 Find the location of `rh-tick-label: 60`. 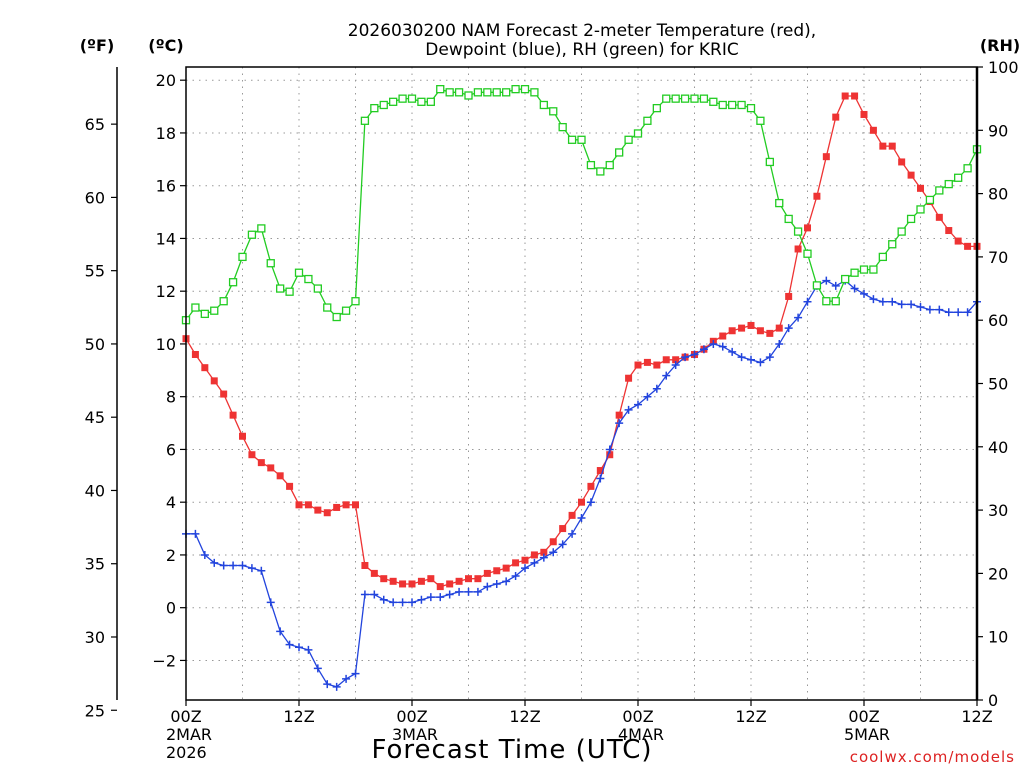

rh-tick-label: 60 is located at coordinates (998, 320).